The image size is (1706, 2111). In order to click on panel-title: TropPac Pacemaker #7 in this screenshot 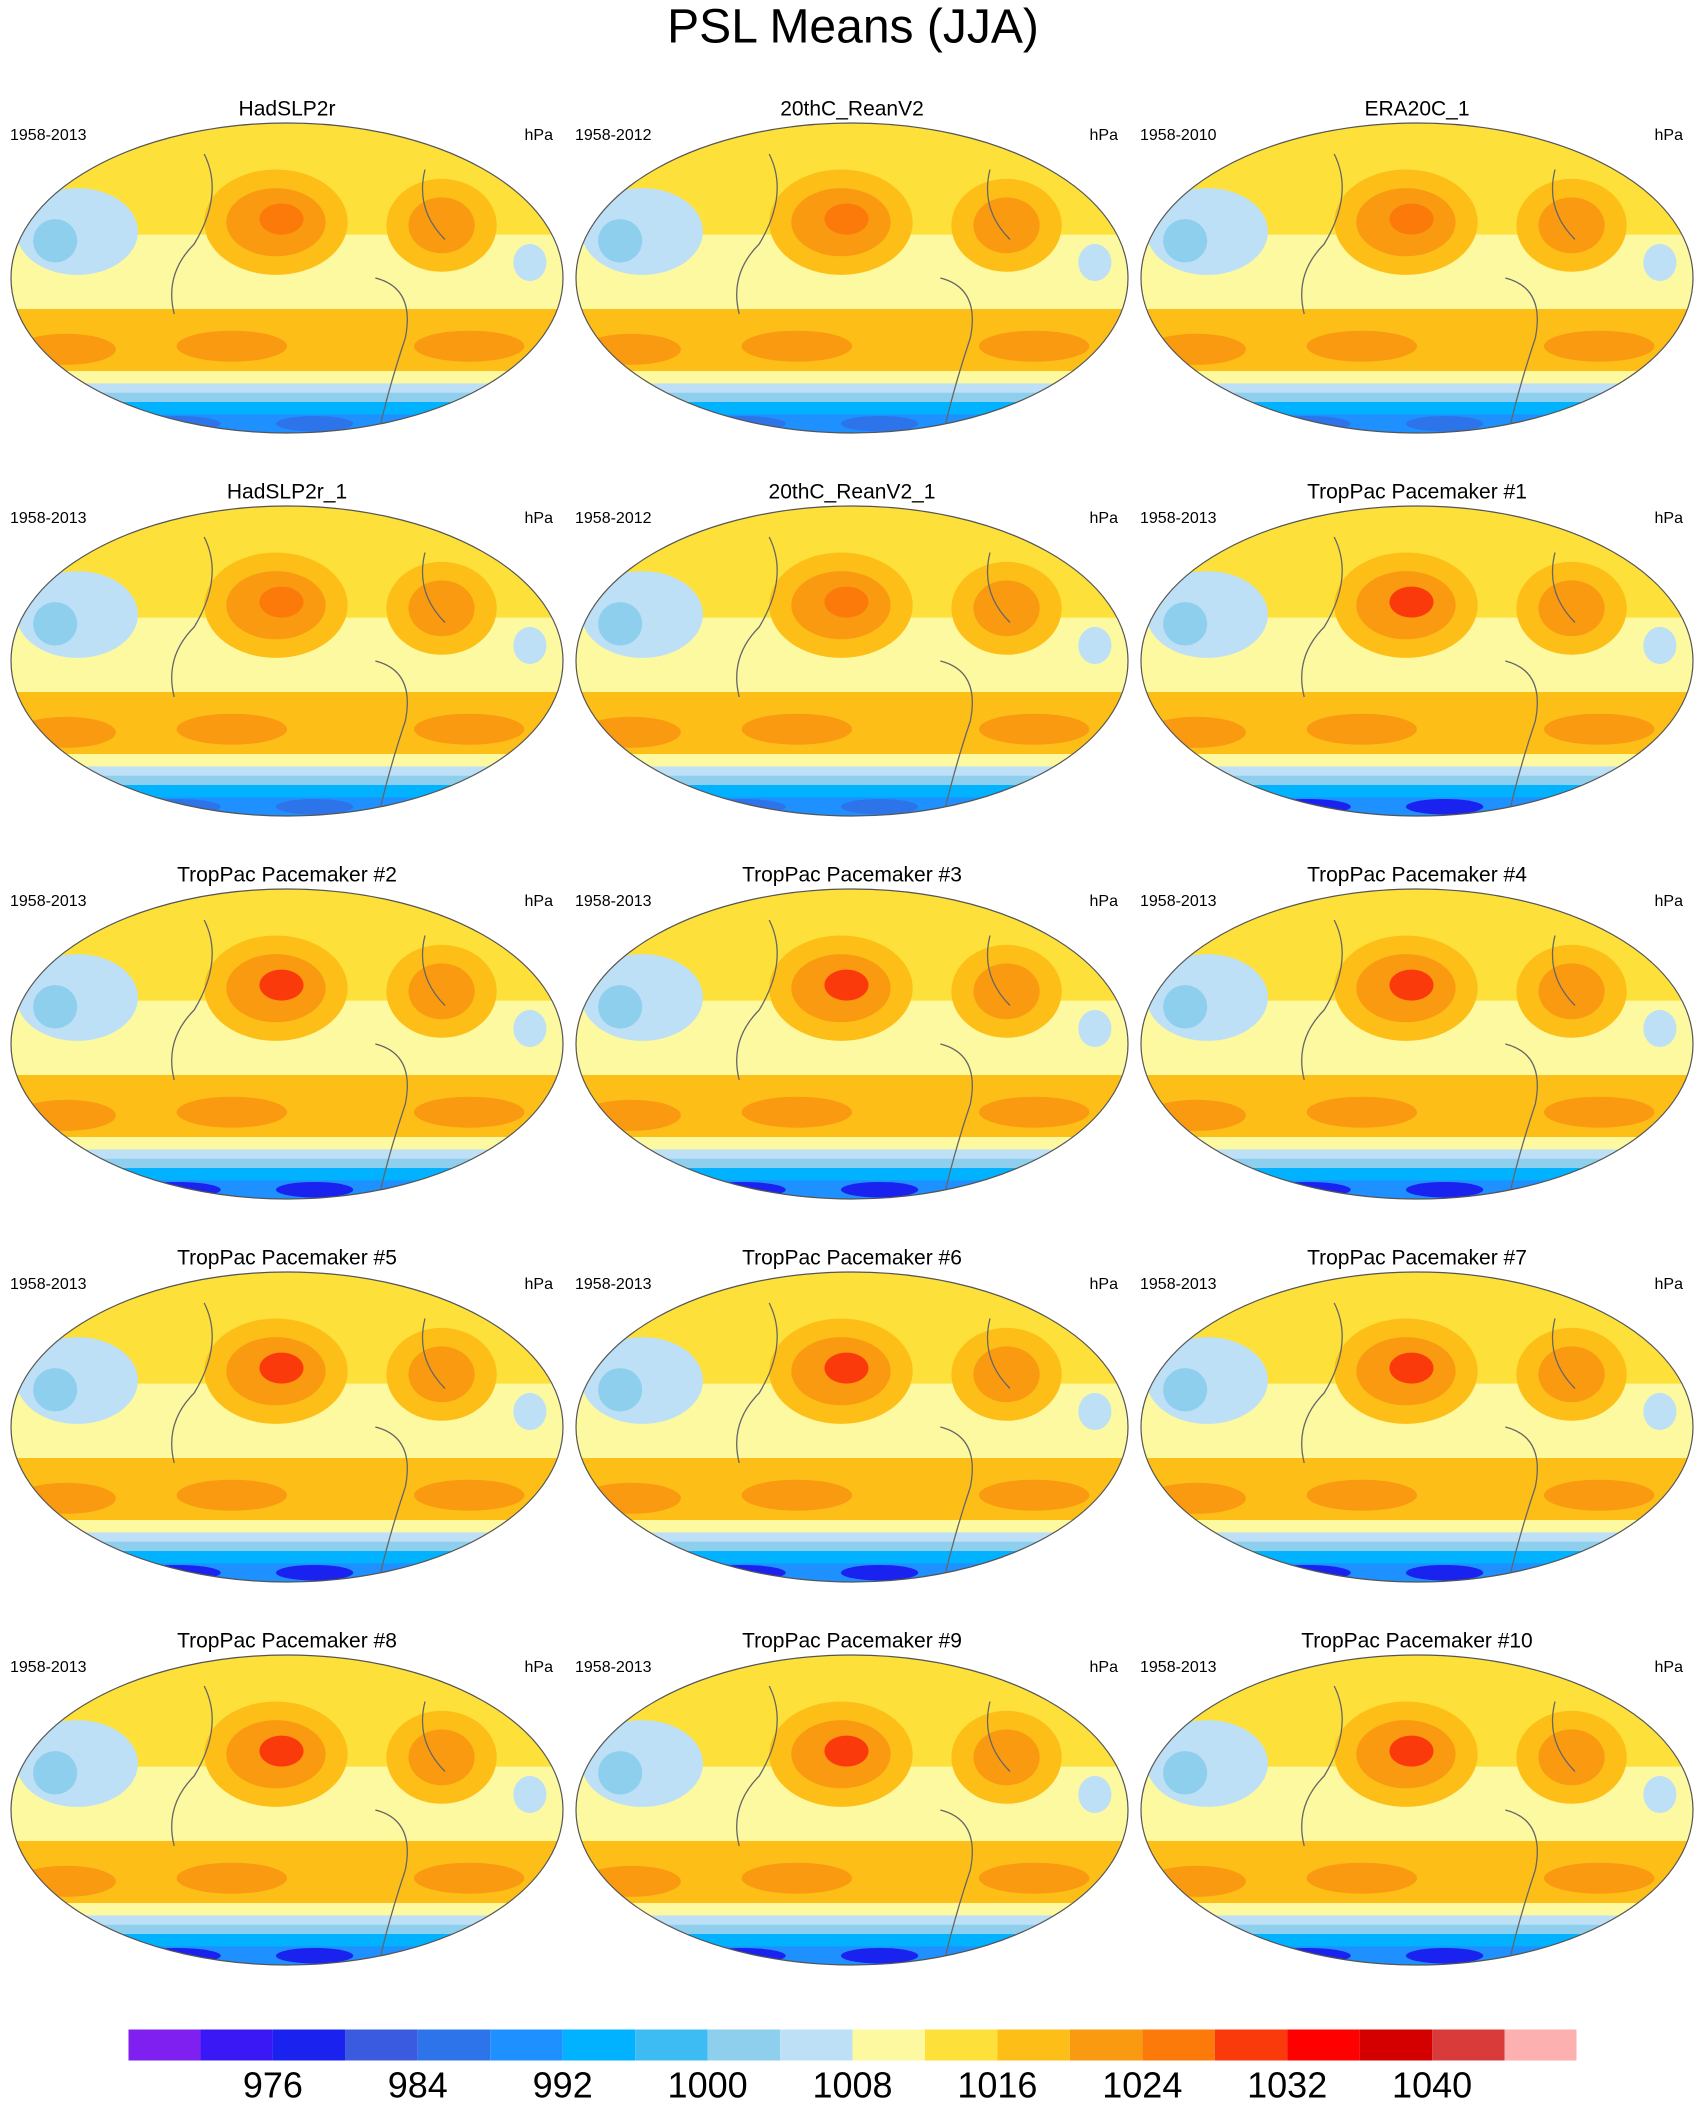, I will do `click(1417, 1258)`.